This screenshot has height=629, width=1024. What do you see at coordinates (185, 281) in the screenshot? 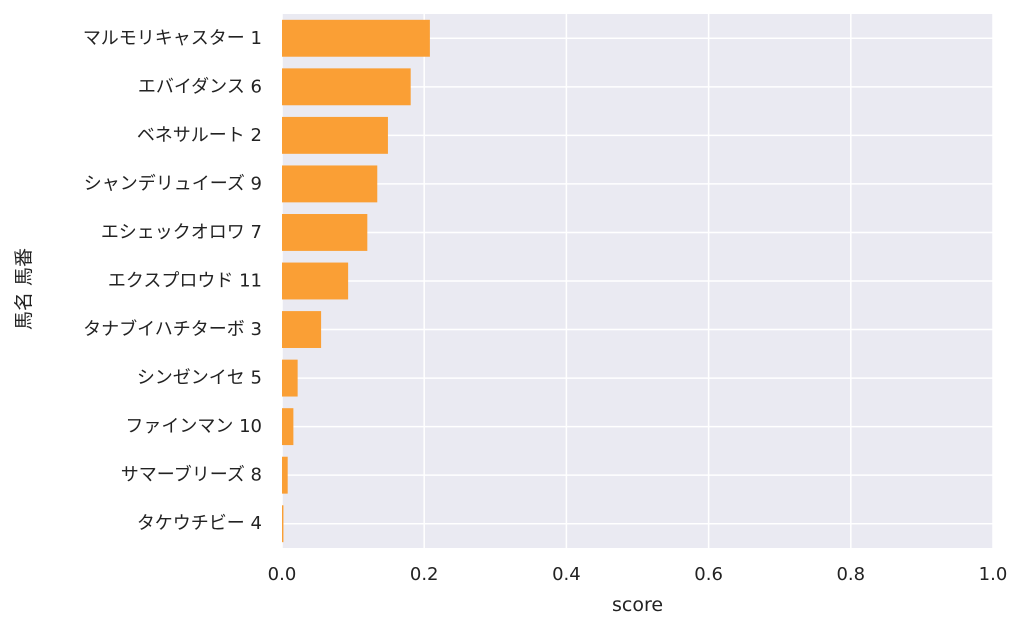
I see `y-tick-label: エクスプロウド 11` at bounding box center [185, 281].